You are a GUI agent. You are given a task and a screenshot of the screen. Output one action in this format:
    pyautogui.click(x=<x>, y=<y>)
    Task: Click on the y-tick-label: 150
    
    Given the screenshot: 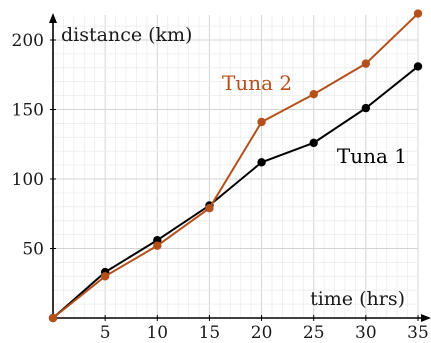 What is the action you would take?
    pyautogui.click(x=28, y=111)
    